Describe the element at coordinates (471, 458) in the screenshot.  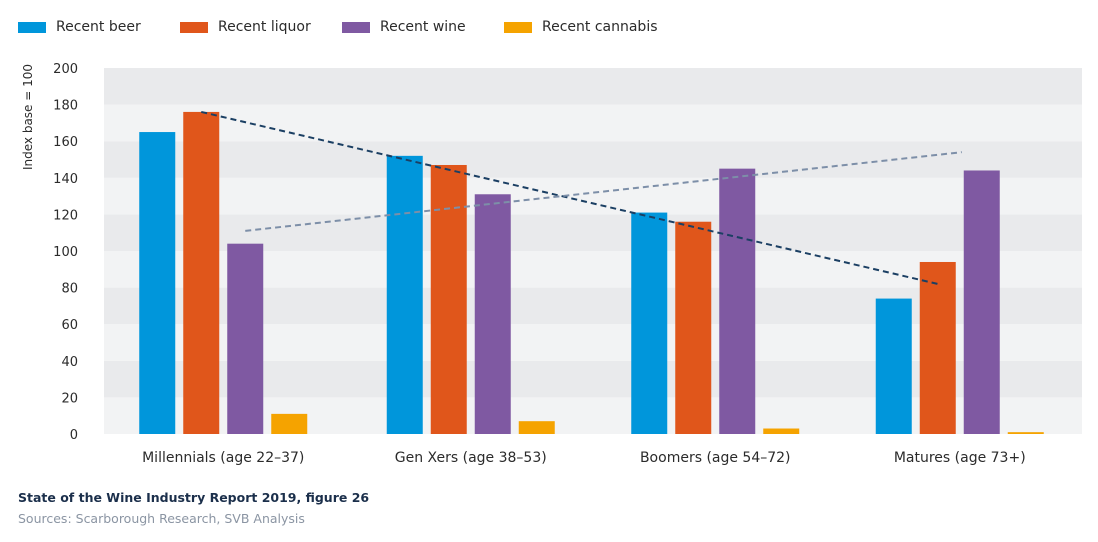
I see `x-category-label: Gen Xers (age 38–53)` at that location.